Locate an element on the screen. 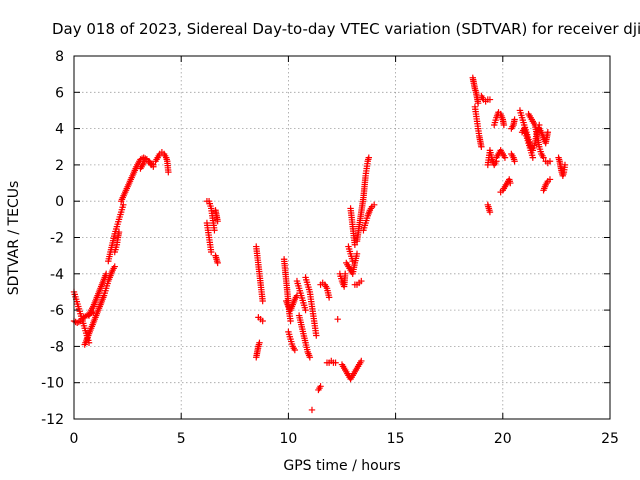 The image size is (640, 480). y-tick-label: 6 is located at coordinates (59, 93).